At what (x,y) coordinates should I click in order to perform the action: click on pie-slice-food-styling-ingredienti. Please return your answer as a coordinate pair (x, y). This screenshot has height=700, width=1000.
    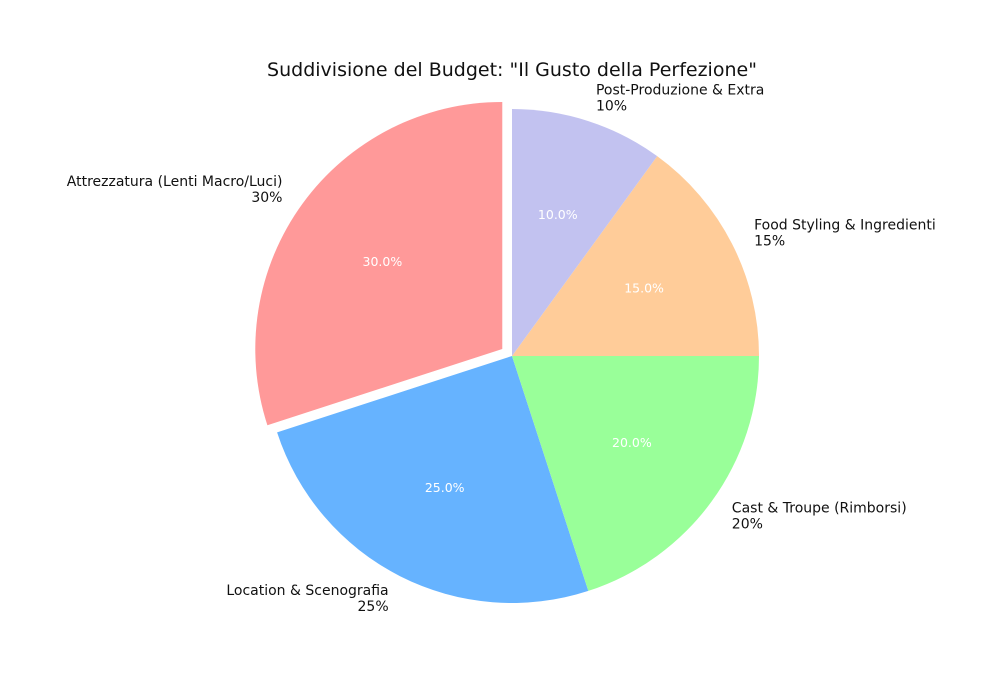
    Looking at the image, I should click on (635, 256).